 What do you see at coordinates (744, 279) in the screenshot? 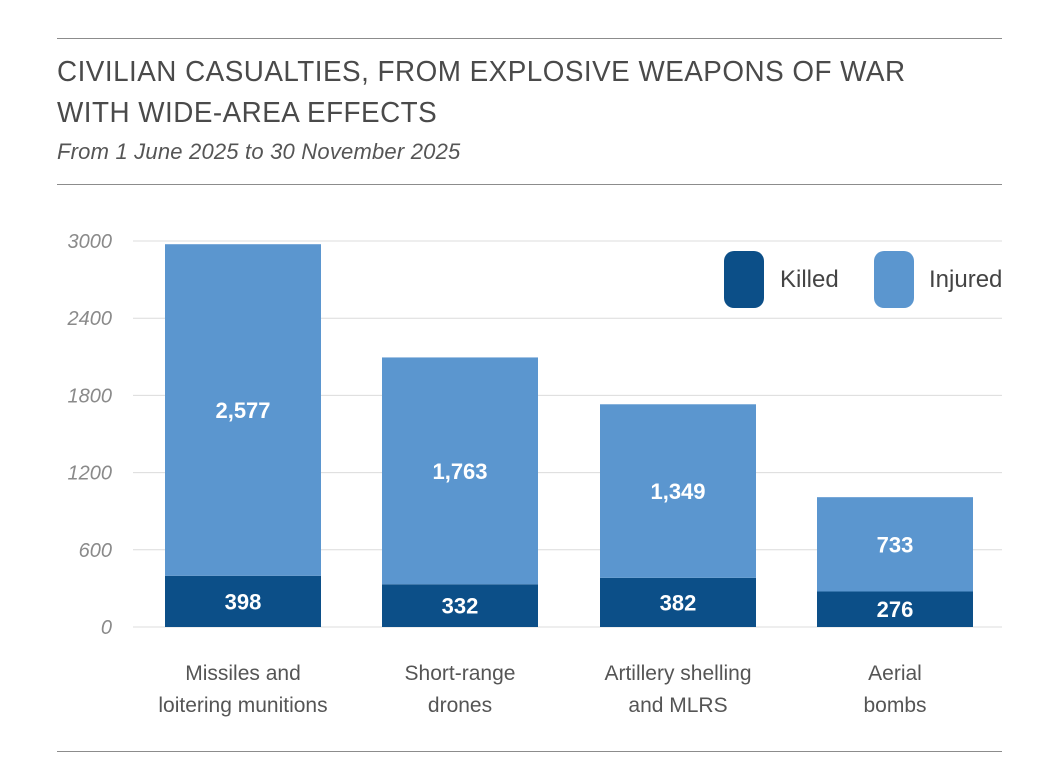
I see `legend-swatch-killed` at bounding box center [744, 279].